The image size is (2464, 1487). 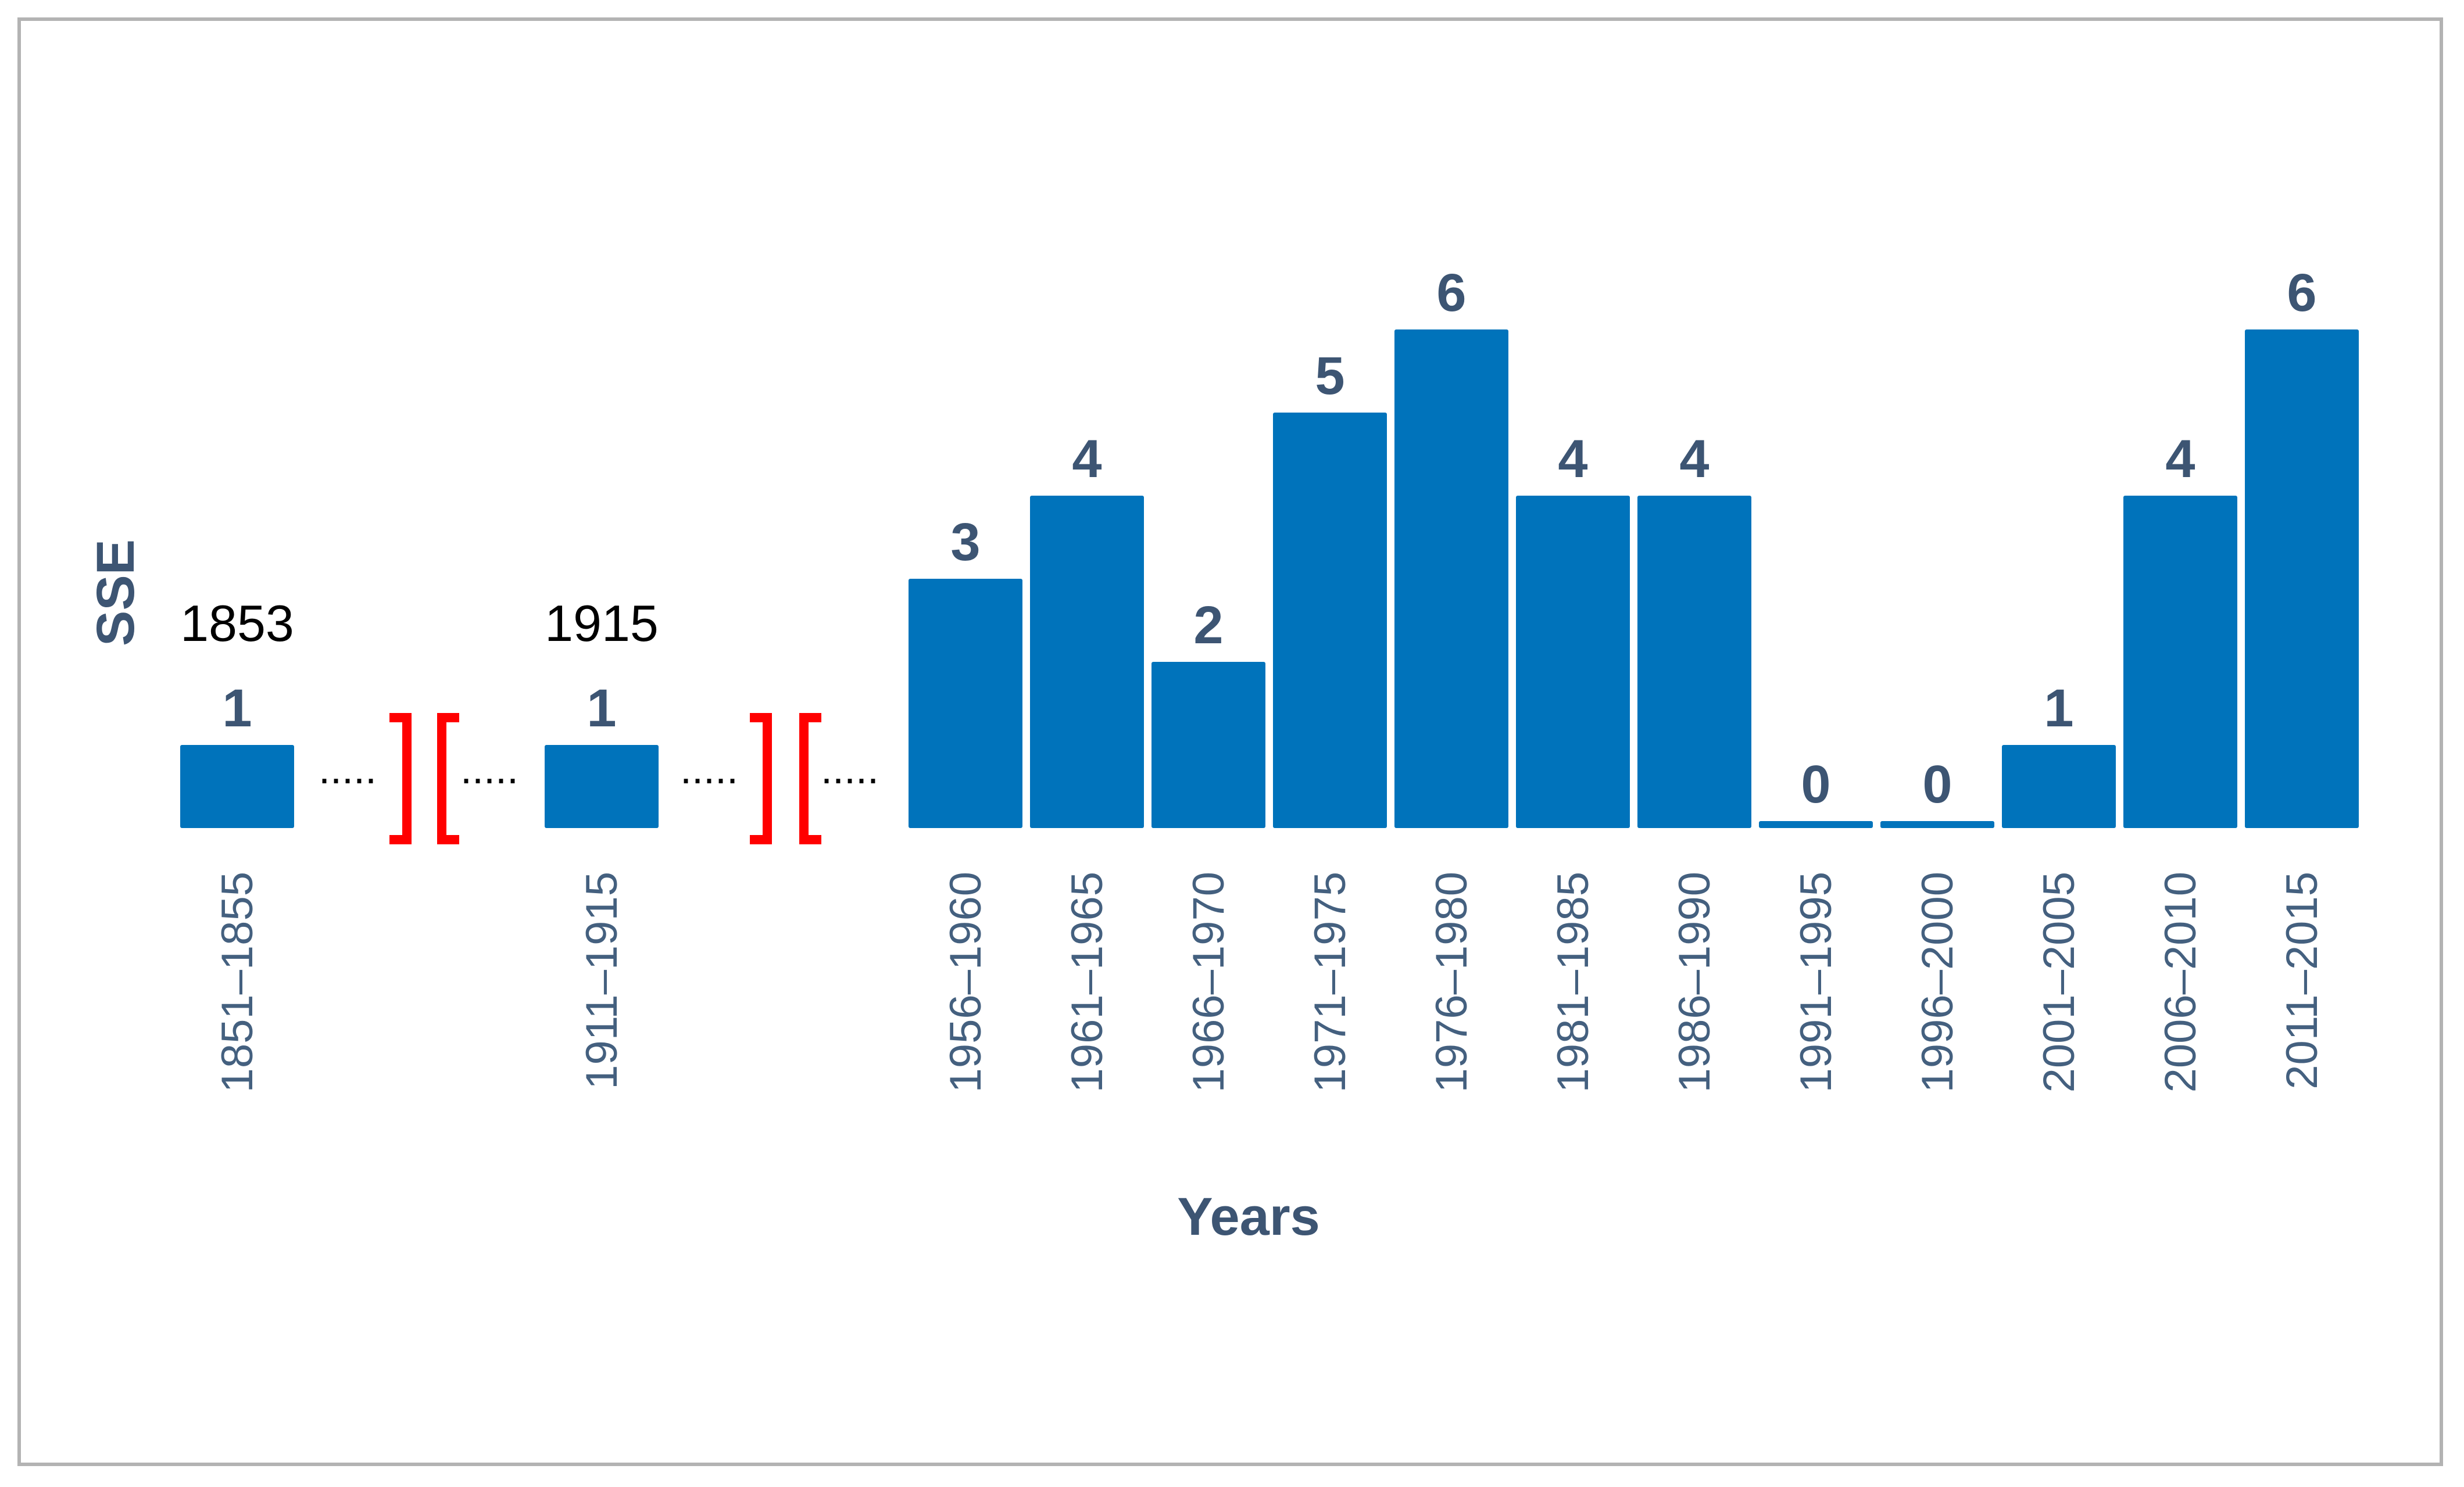 What do you see at coordinates (115, 593) in the screenshot?
I see `y-axis-title: SSE` at bounding box center [115, 593].